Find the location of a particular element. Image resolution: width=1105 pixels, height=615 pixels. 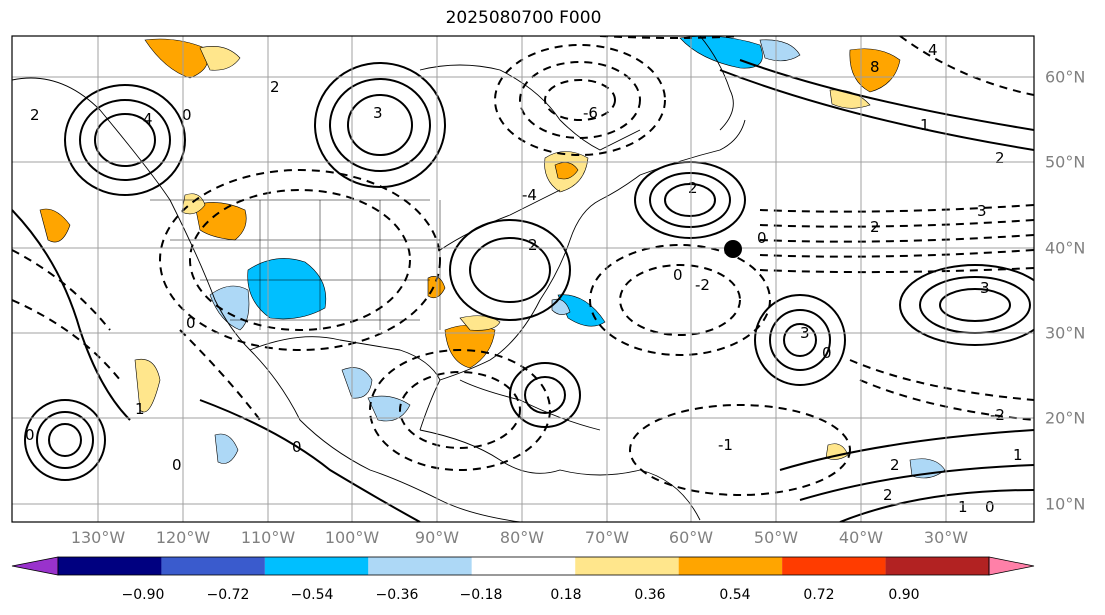

lat-label: 20°N is located at coordinates (1065, 418).